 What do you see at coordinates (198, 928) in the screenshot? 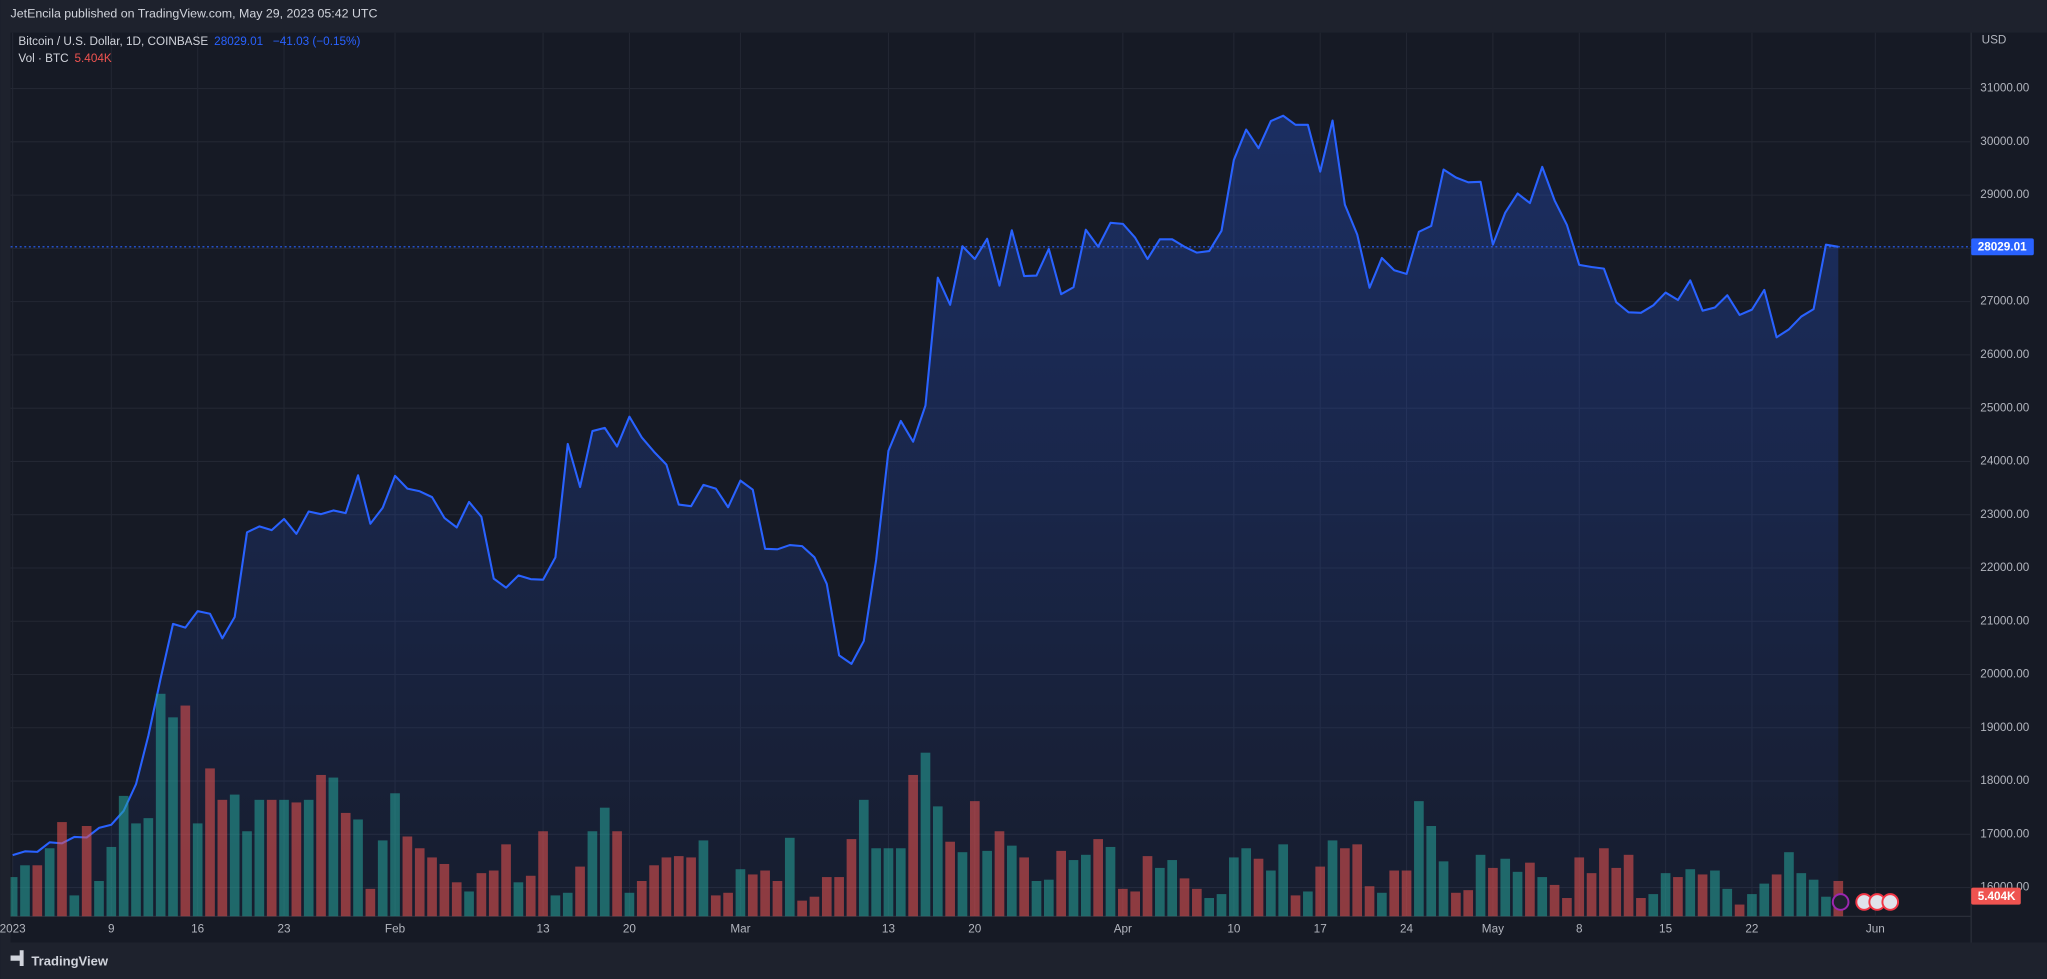
I see `x-tick-label: 16` at bounding box center [198, 928].